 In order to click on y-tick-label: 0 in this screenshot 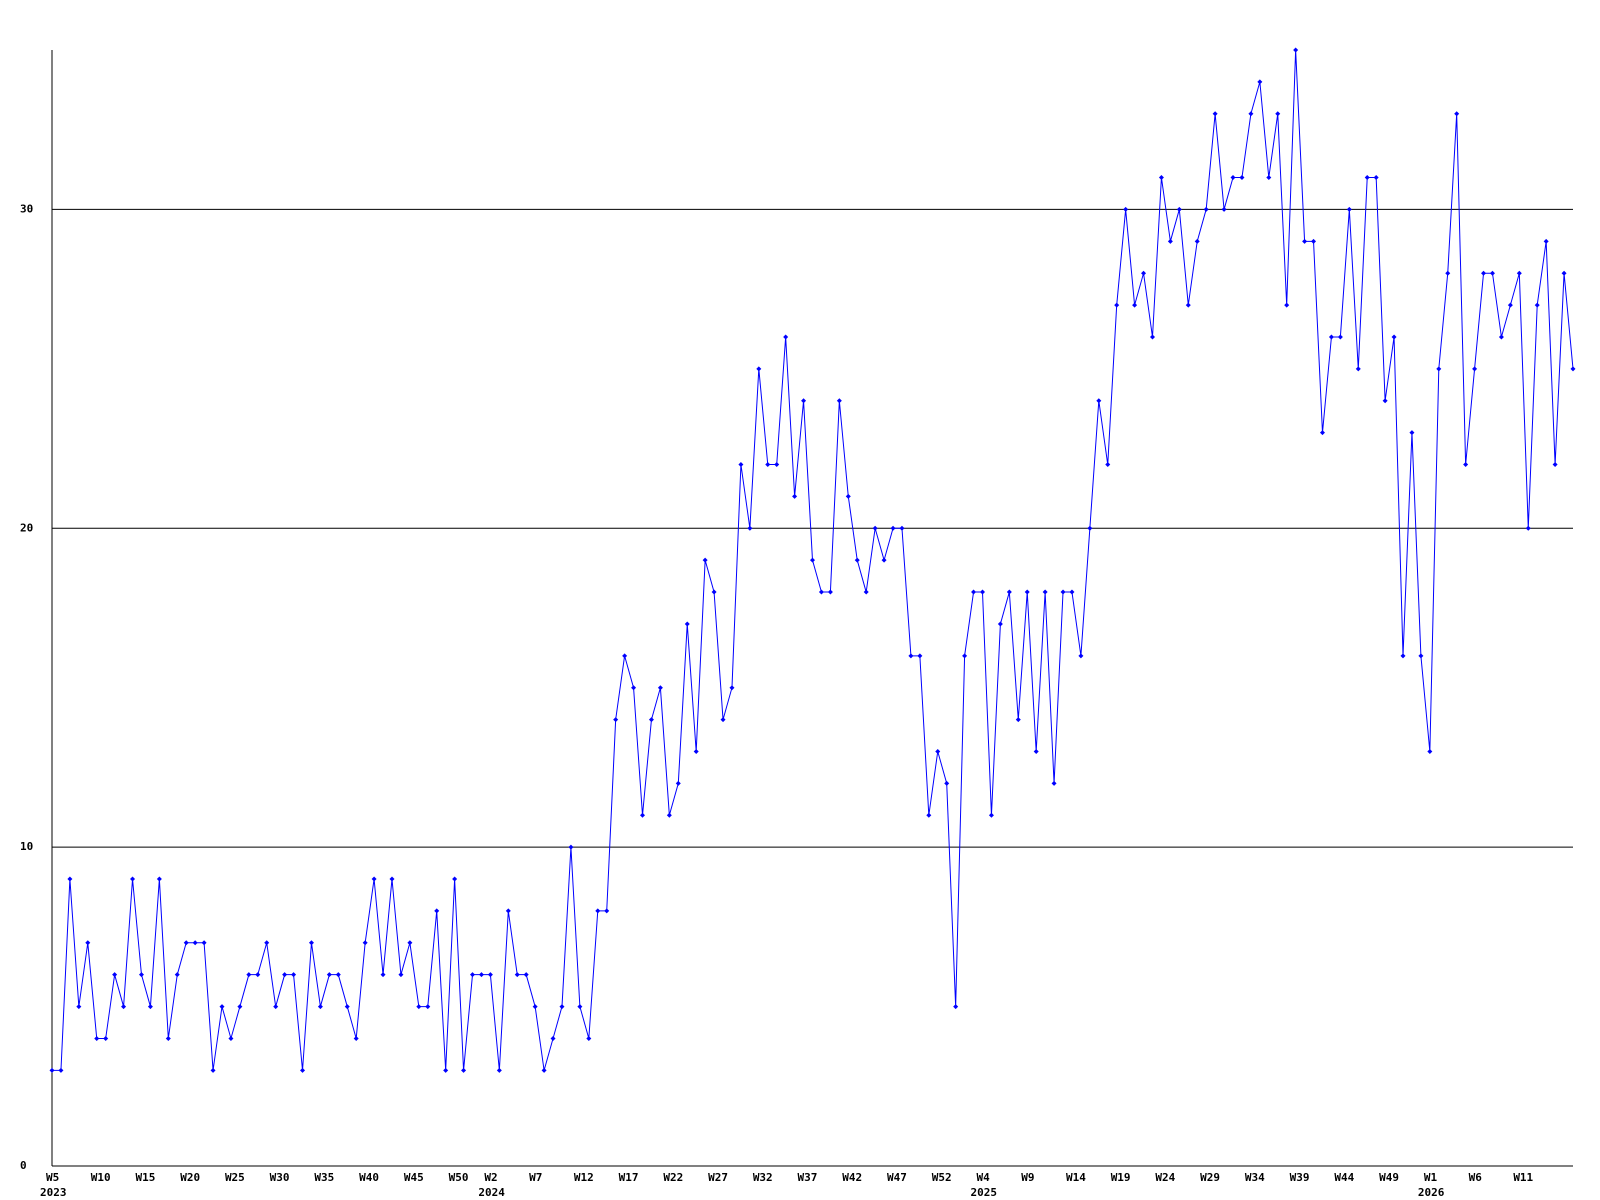, I will do `click(23, 1165)`.